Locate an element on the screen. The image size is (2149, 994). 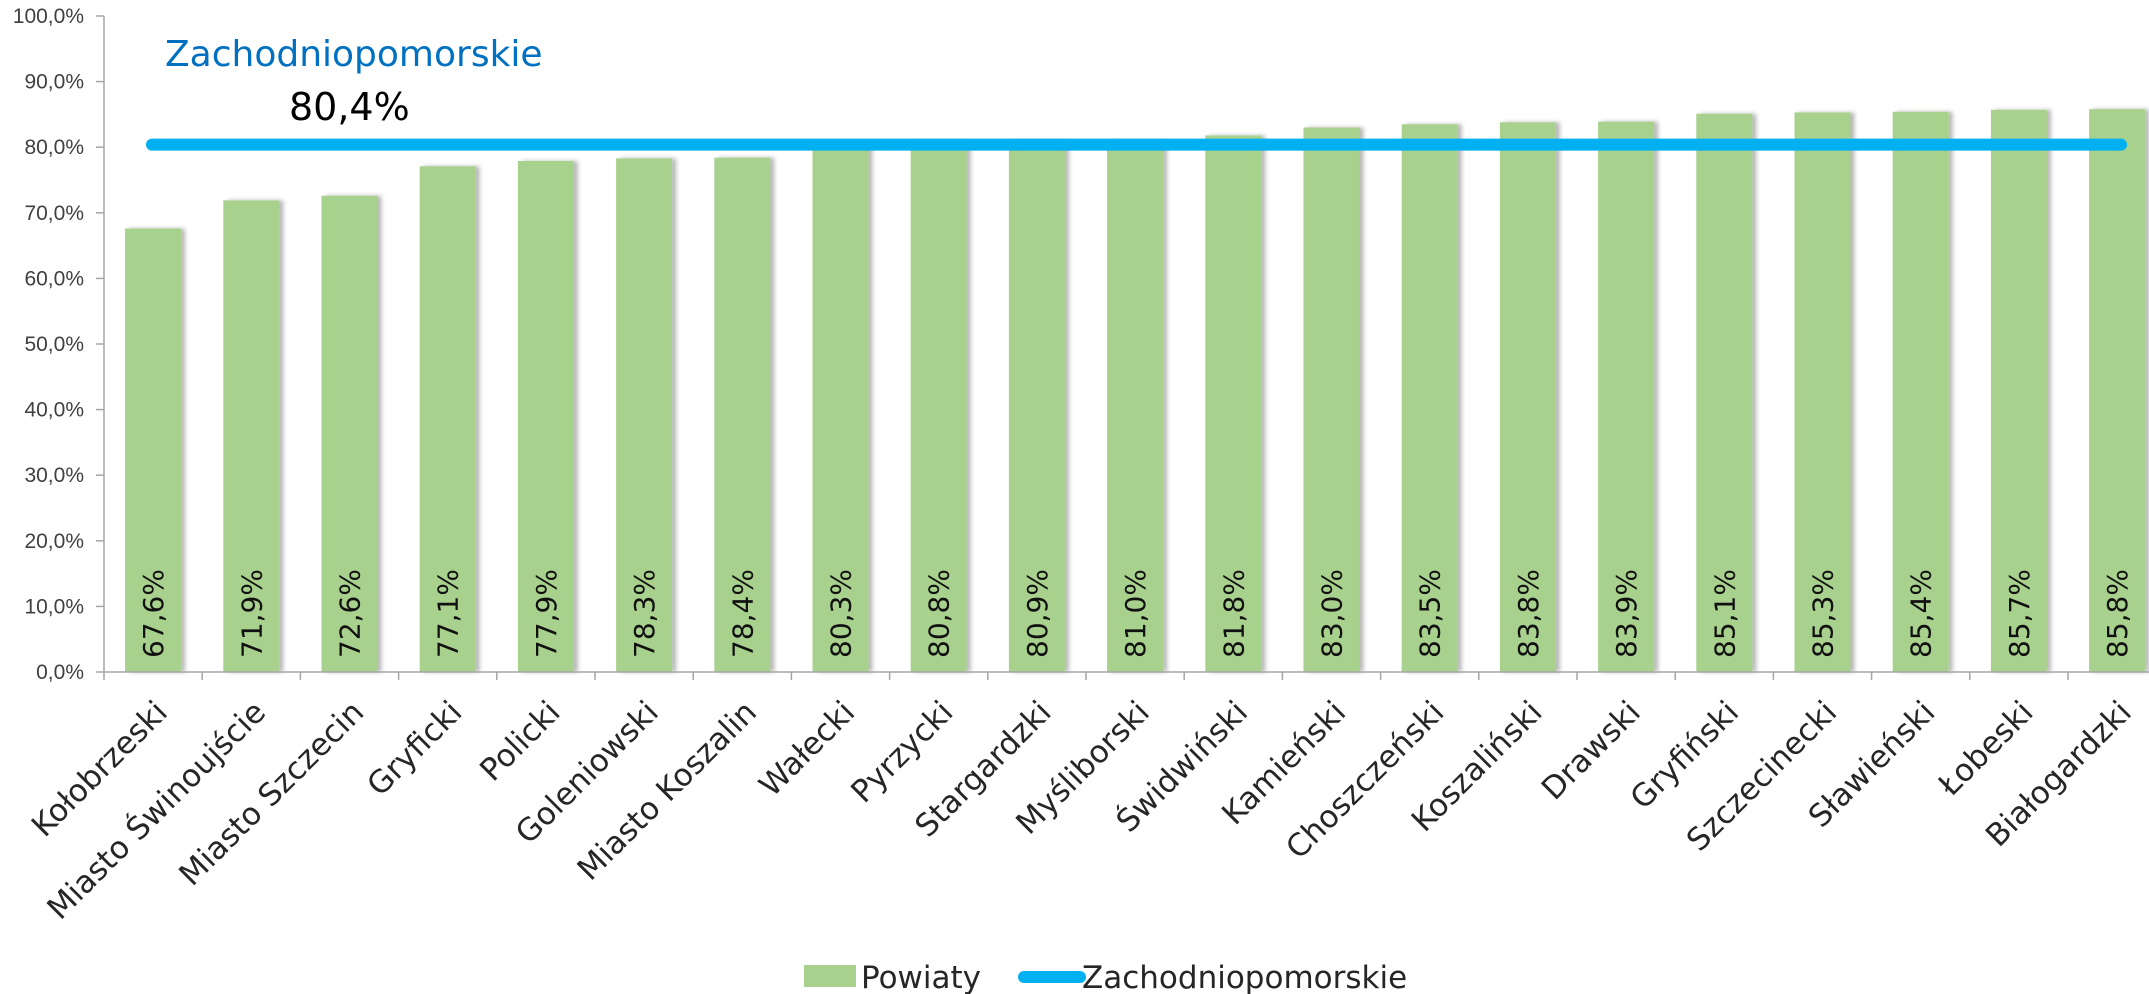
x-tick-label: Miasto Koszalin is located at coordinates (667, 790).